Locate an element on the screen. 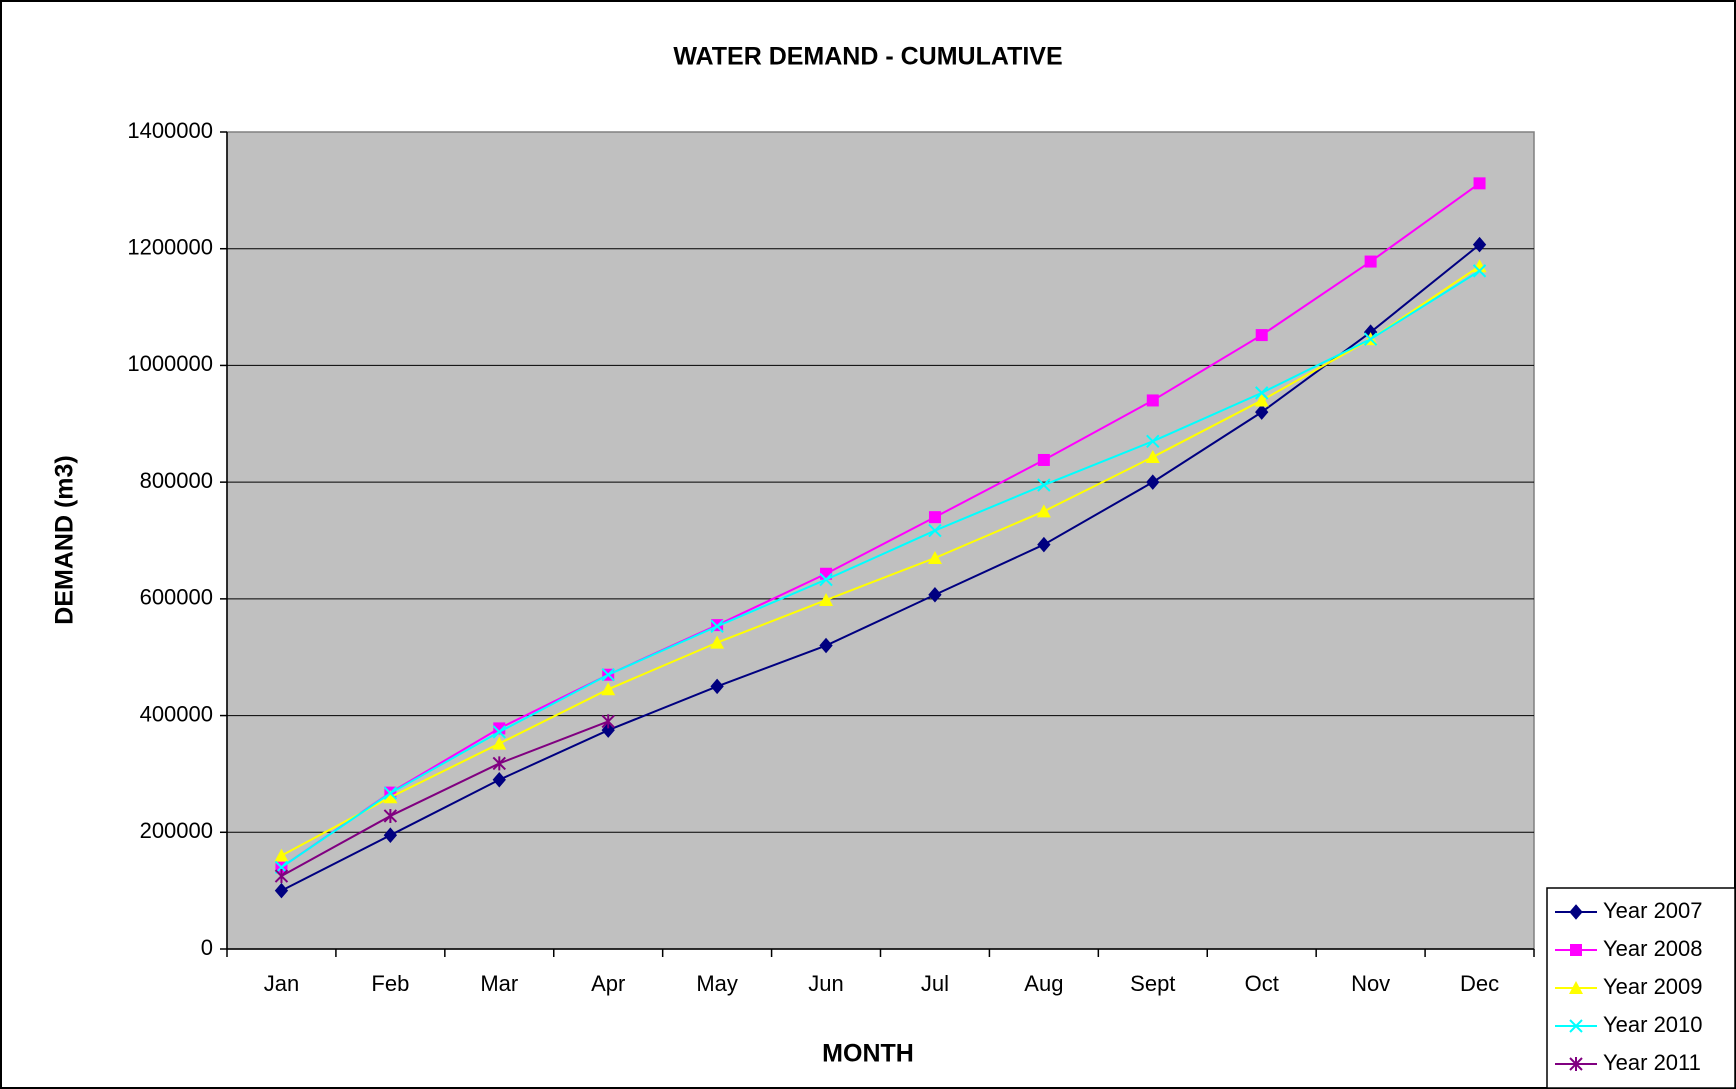 The height and width of the screenshot is (1089, 1736). y-tick-label: 600000 is located at coordinates (176, 597).